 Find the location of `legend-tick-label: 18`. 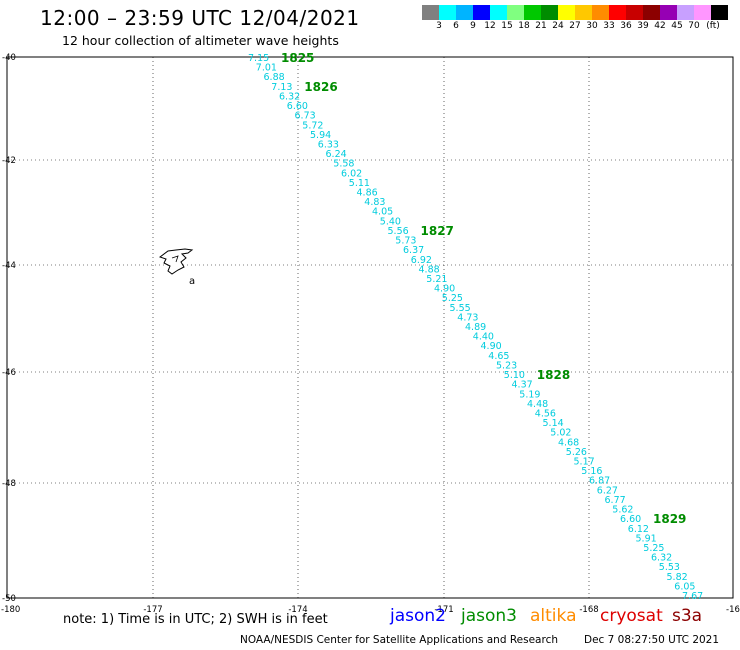

legend-tick-label: 18 is located at coordinates (524, 26).